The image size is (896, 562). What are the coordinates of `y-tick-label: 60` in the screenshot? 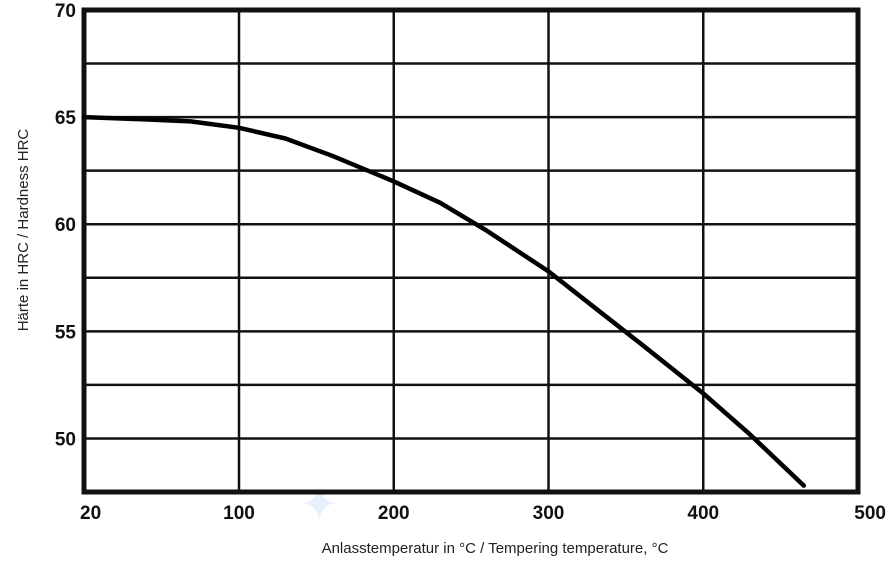 It's located at (65, 225).